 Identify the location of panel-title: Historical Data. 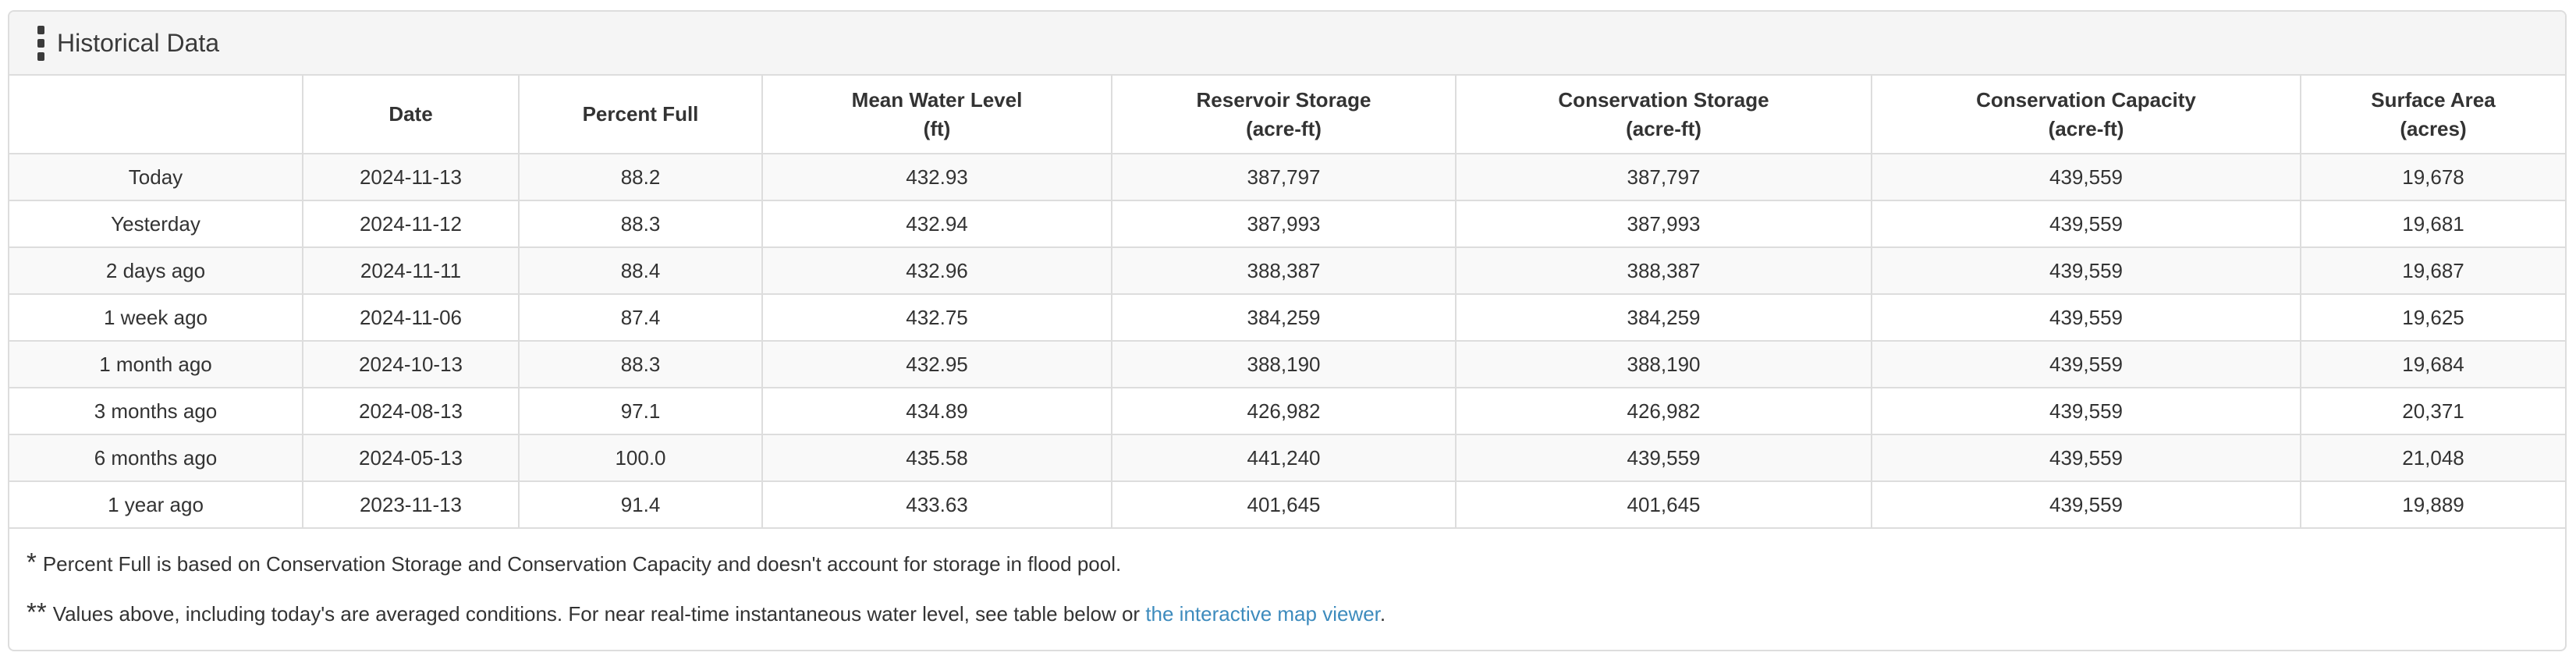
(138, 42).